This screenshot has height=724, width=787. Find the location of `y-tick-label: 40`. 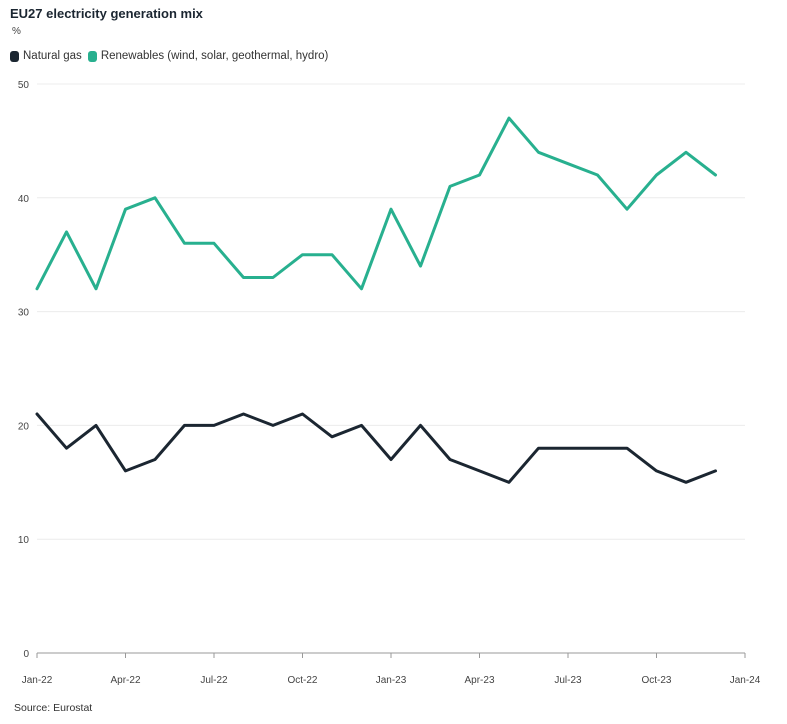

y-tick-label: 40 is located at coordinates (24, 199).